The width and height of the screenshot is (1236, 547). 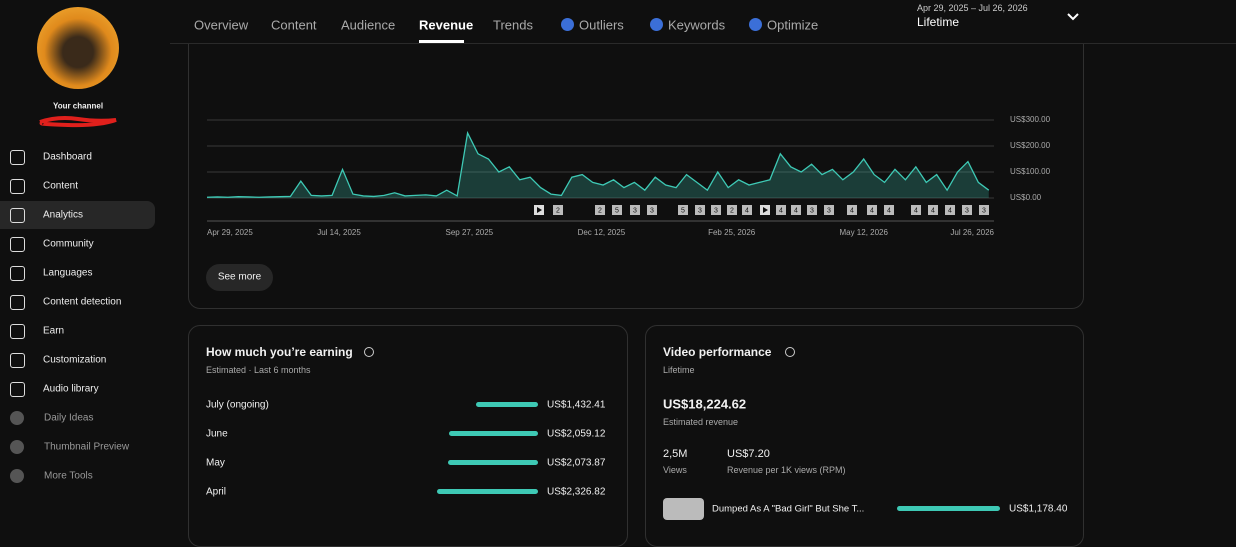 I want to click on nav-tab: Audience, so click(x=368, y=25).